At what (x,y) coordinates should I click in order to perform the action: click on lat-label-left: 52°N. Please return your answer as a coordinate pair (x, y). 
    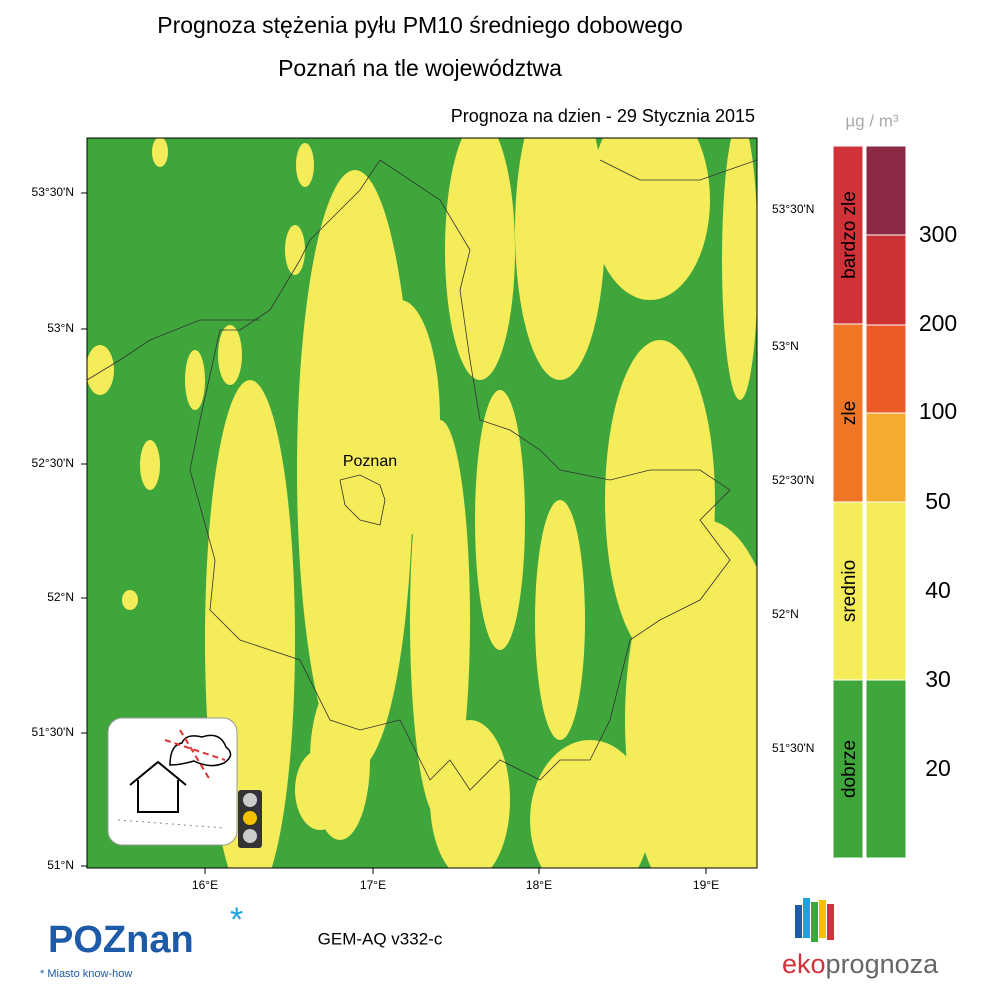
    Looking at the image, I should click on (60, 597).